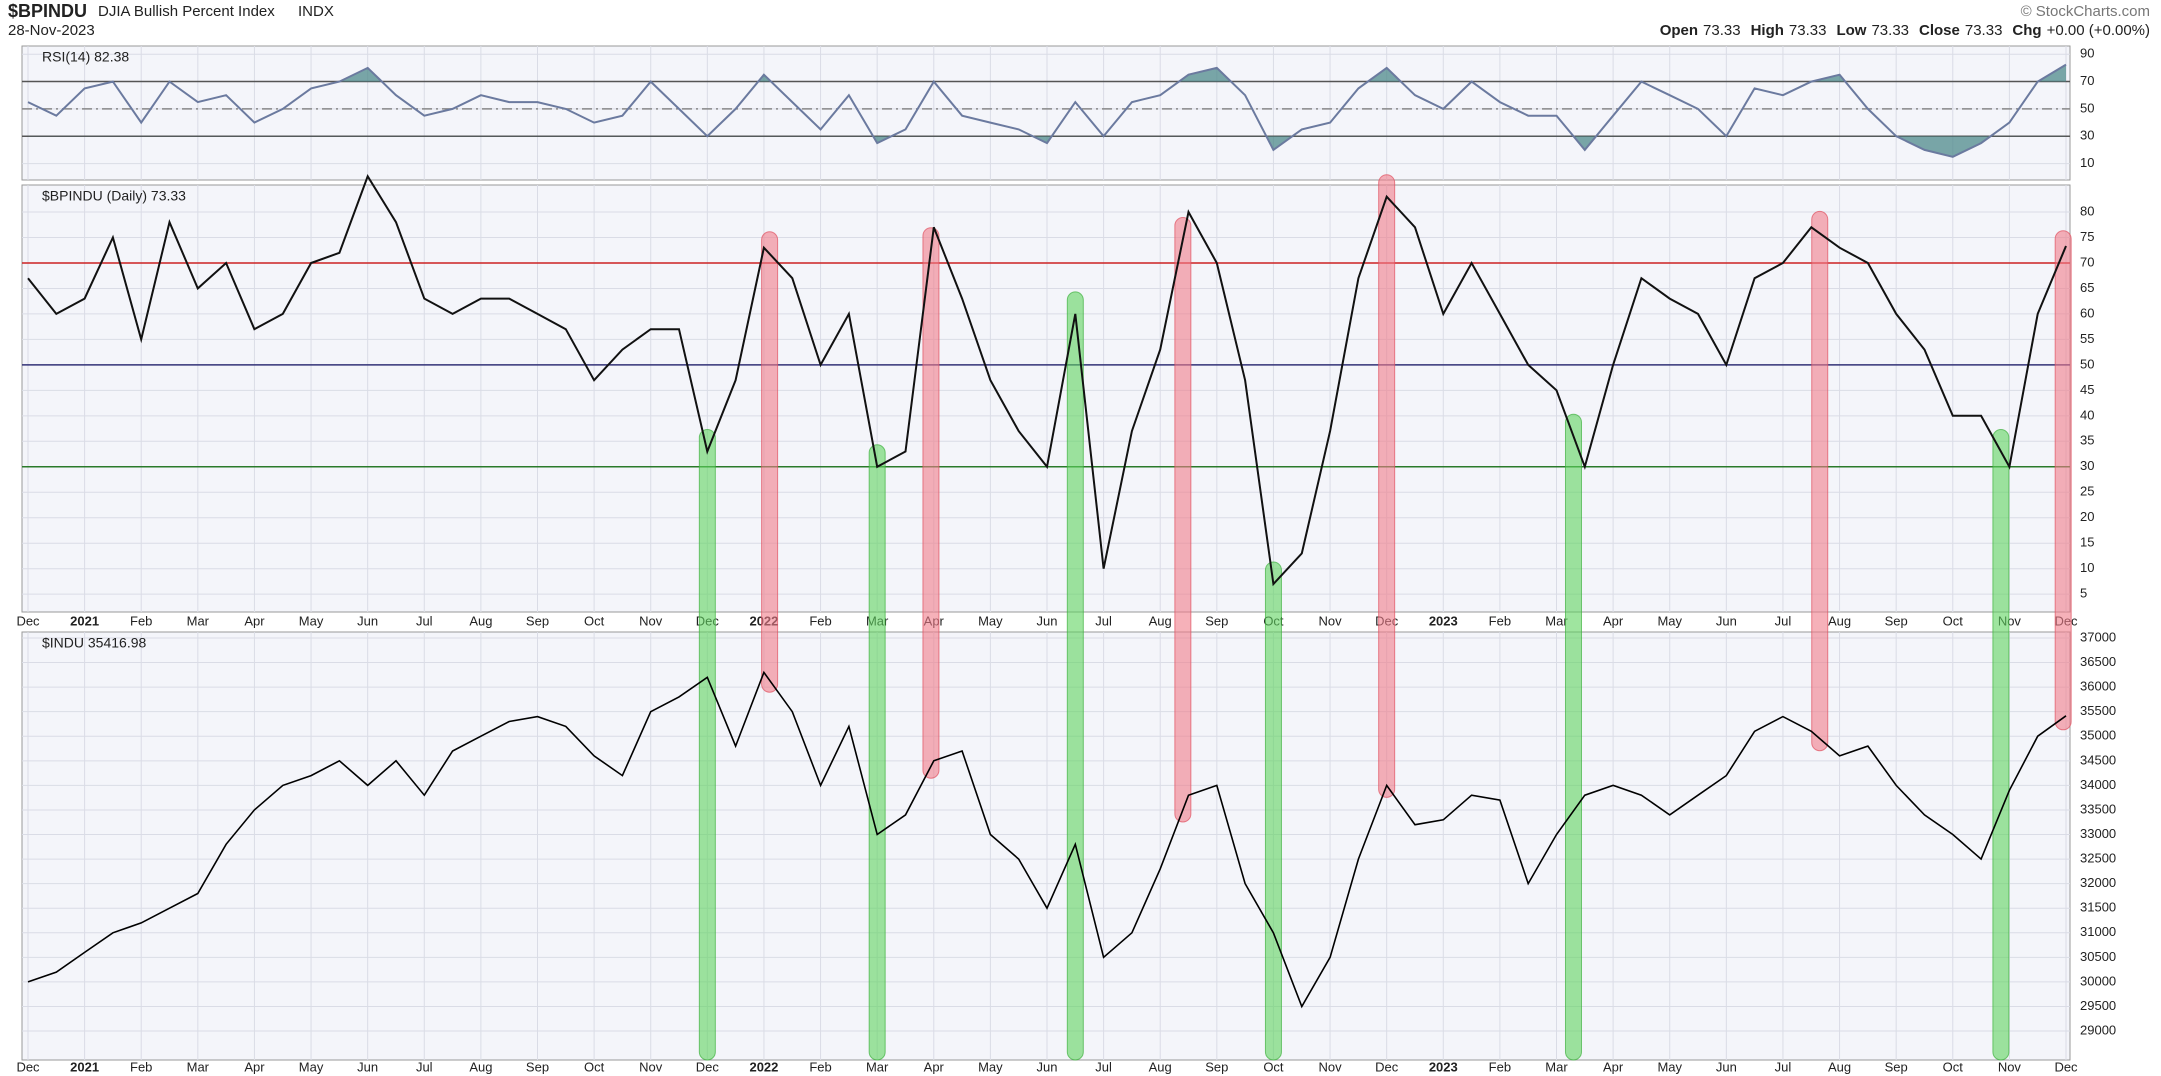  I want to click on y-tick-label: 80, so click(2087, 210).